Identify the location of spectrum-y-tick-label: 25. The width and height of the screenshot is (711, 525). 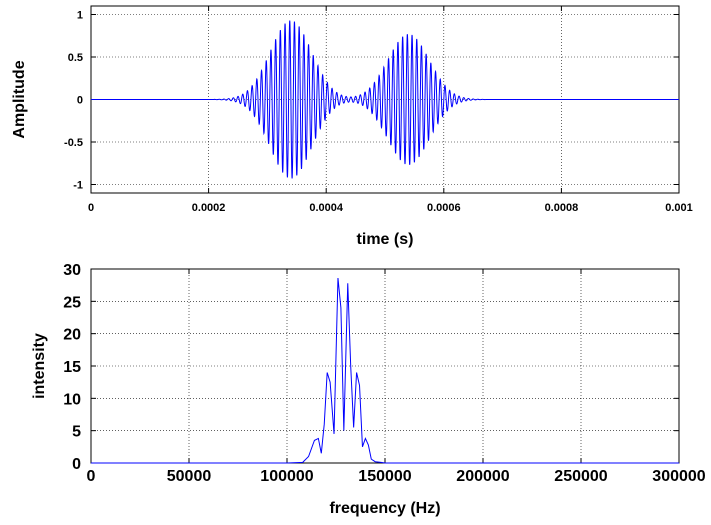
(72, 302).